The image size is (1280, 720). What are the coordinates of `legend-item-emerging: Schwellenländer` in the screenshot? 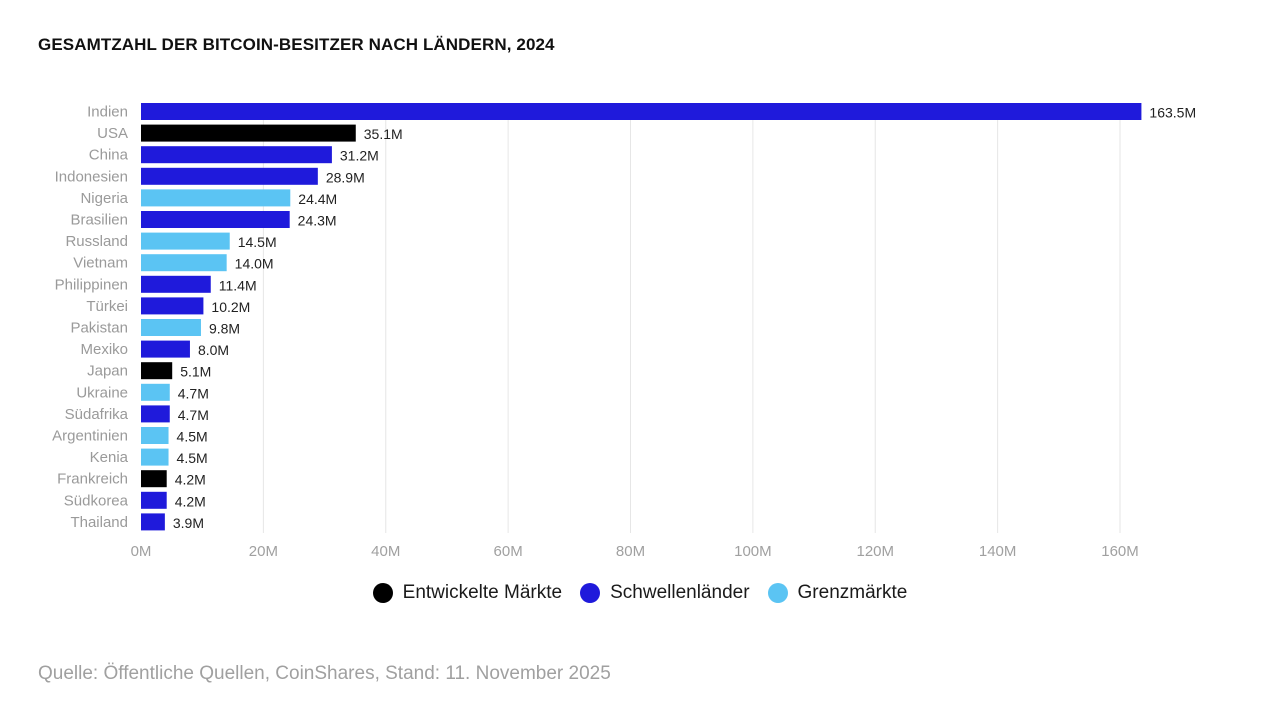 It's located at (665, 593).